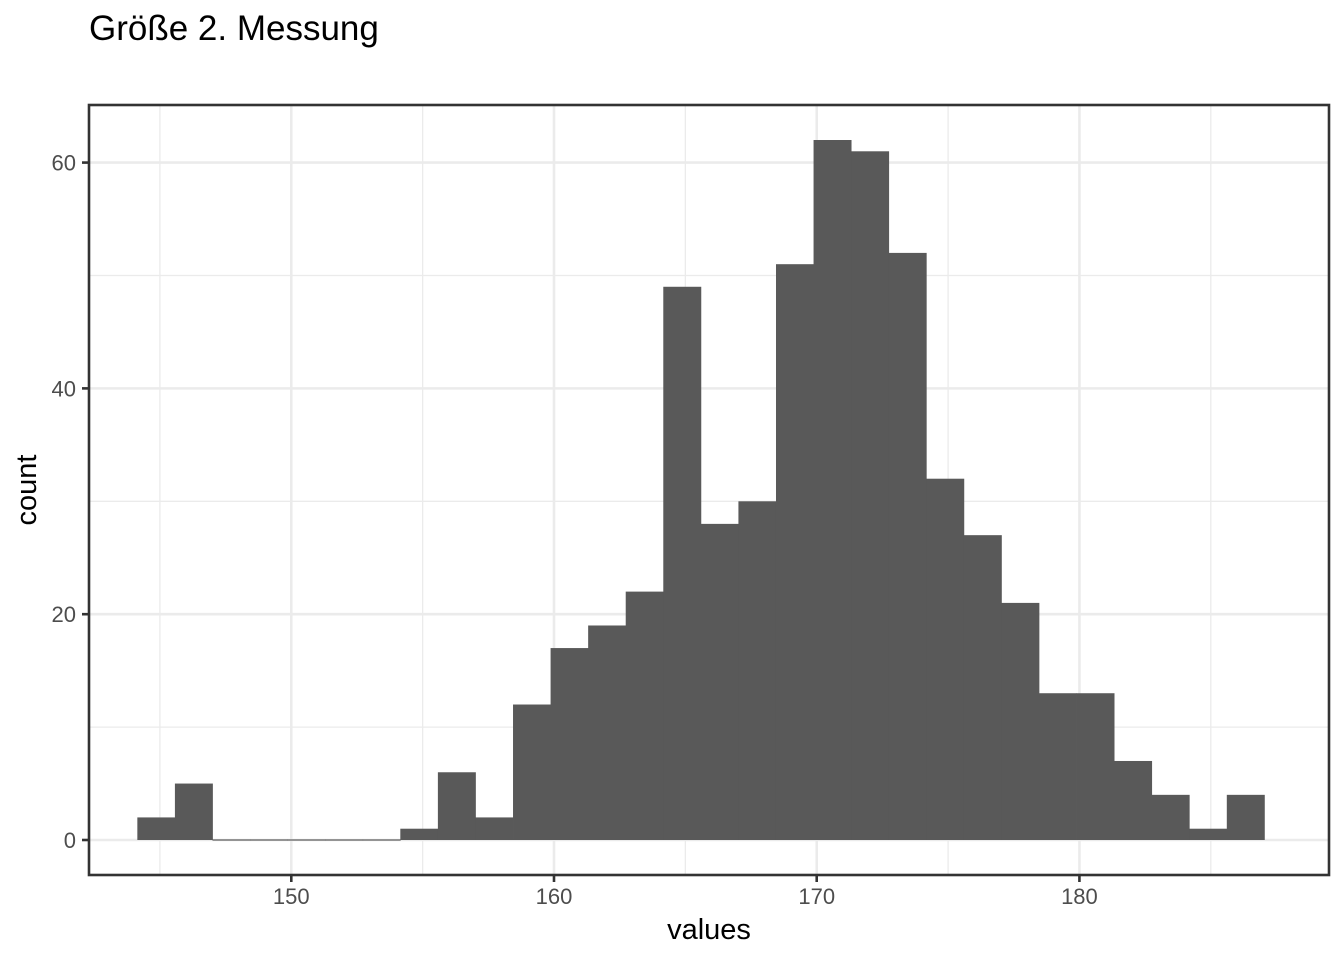 Image resolution: width=1344 pixels, height=960 pixels. Describe the element at coordinates (70, 840) in the screenshot. I see `y-tick-label: 0` at that location.